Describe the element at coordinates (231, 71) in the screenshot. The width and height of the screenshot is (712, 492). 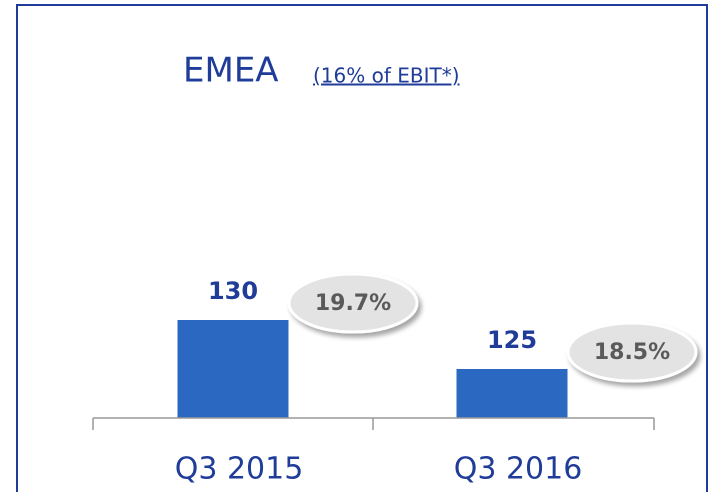
I see `chart-title: EMEA` at that location.